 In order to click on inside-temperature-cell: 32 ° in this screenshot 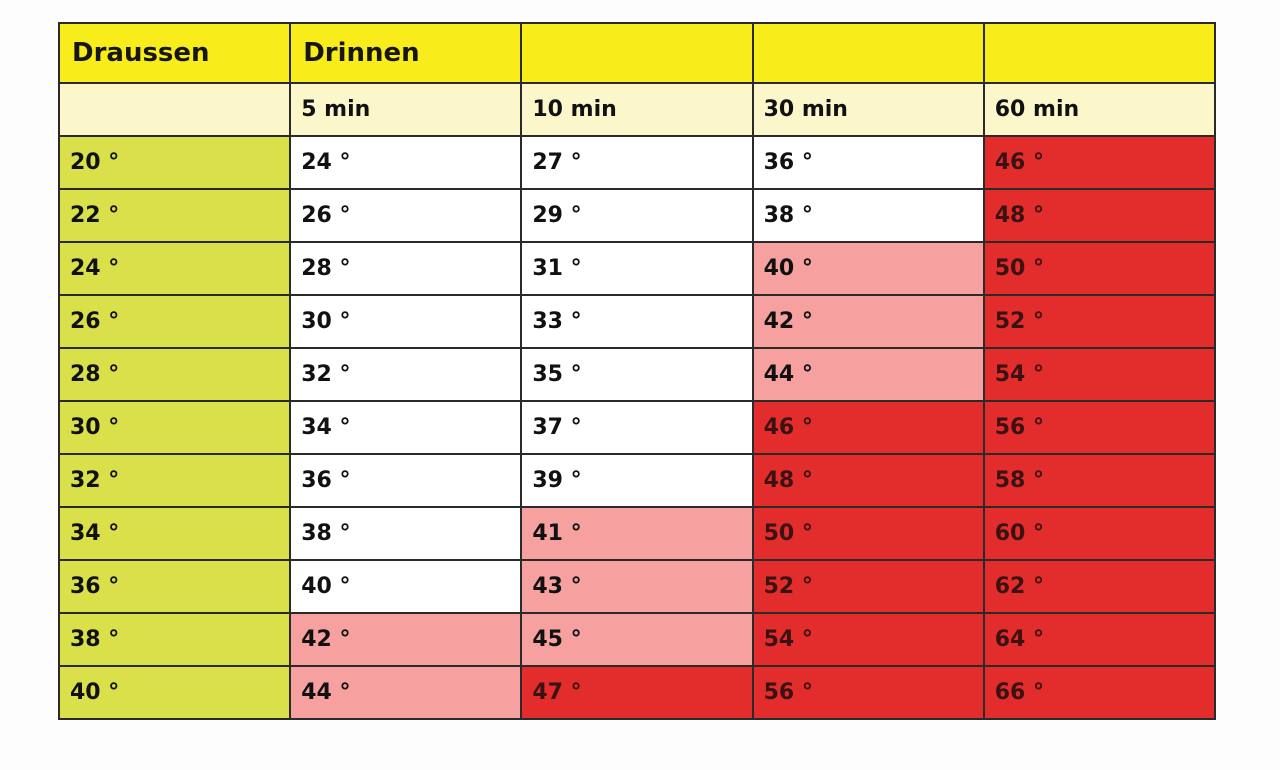, I will do `click(406, 374)`.